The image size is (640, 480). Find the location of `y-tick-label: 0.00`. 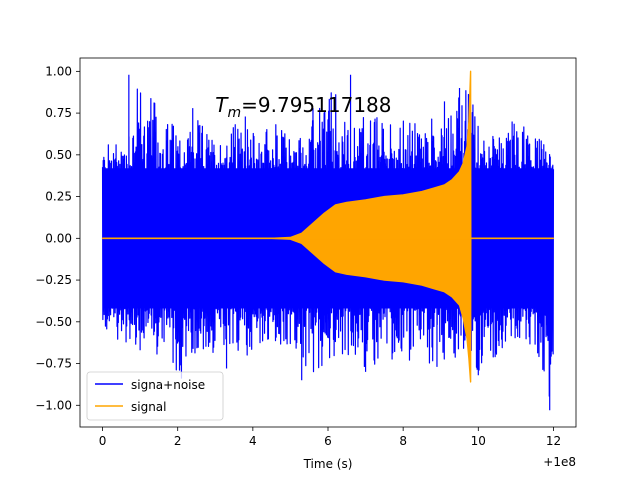

y-tick-label: 0.00 is located at coordinates (58, 238).